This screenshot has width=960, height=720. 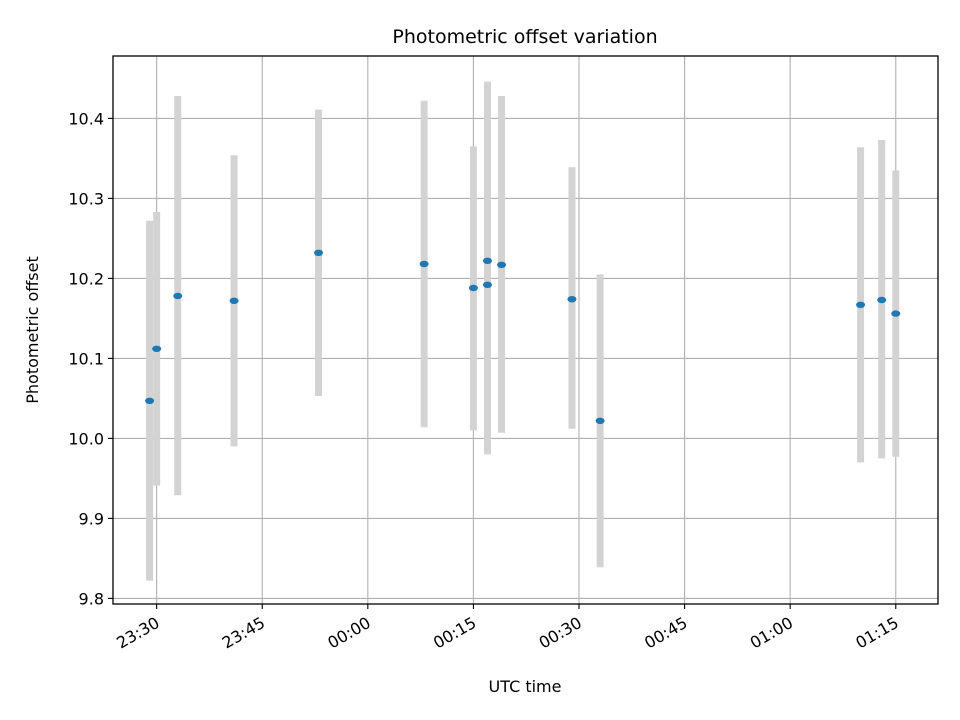 What do you see at coordinates (86, 278) in the screenshot?
I see `y-tick-label: 10.2` at bounding box center [86, 278].